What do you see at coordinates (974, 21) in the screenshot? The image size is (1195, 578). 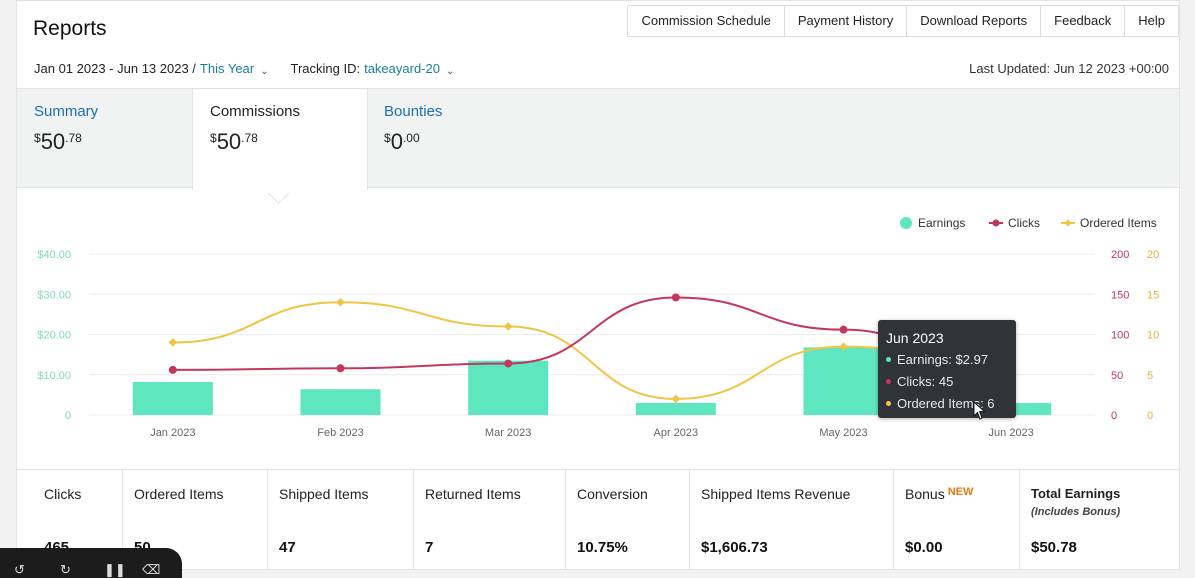 I see `download-reports-button: Download Reports` at bounding box center [974, 21].